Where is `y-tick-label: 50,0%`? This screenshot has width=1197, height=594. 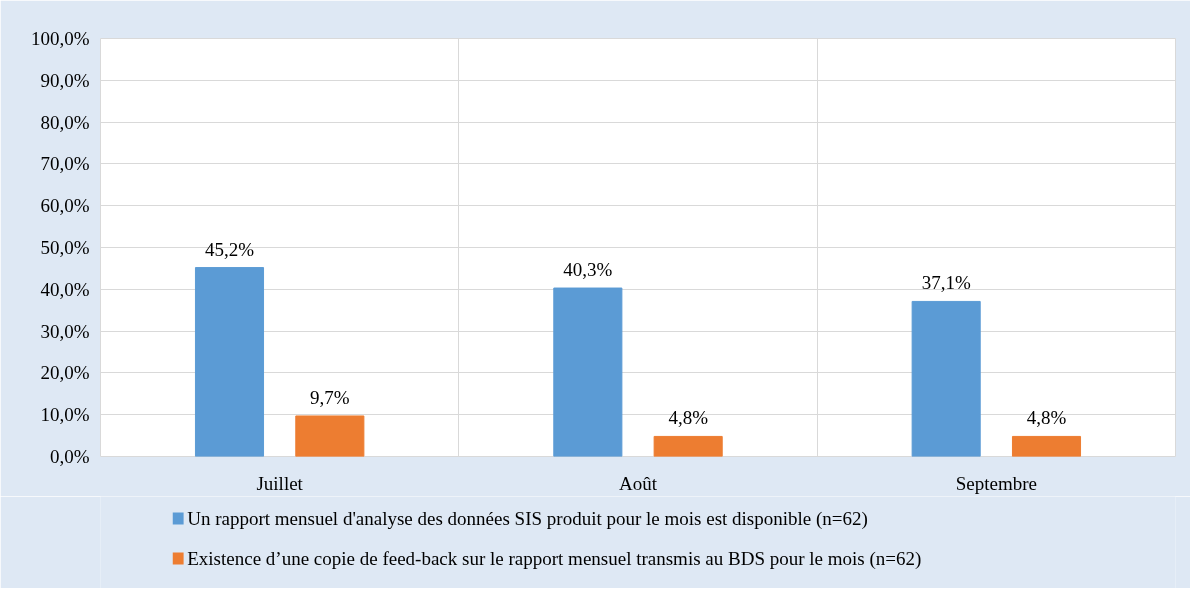 y-tick-label: 50,0% is located at coordinates (65, 247).